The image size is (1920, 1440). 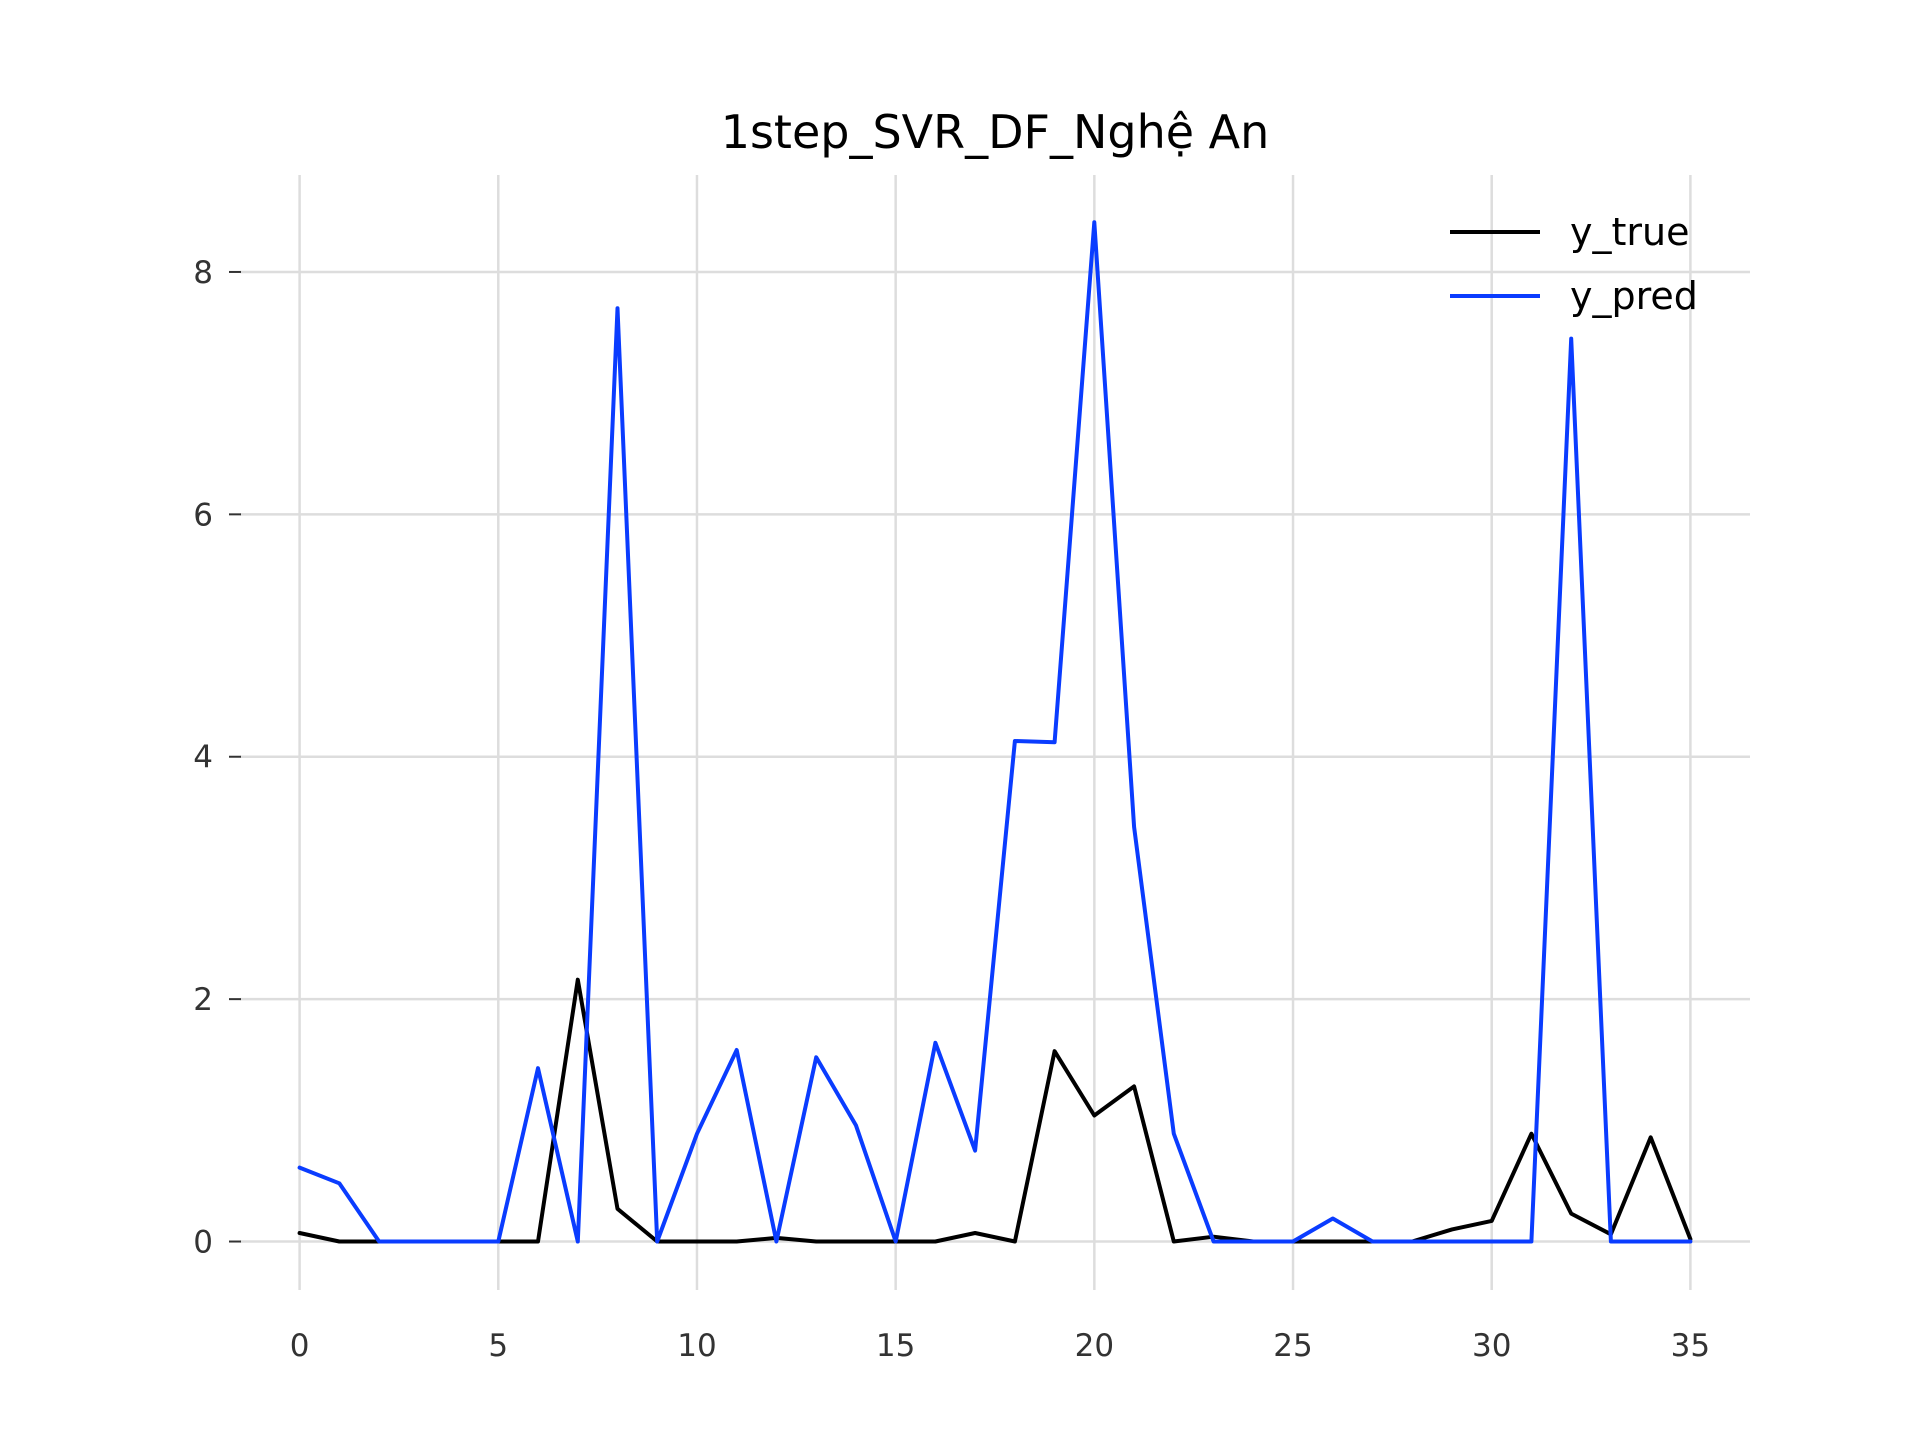 I want to click on legend-label-y-true: y_true, so click(x=1629, y=232).